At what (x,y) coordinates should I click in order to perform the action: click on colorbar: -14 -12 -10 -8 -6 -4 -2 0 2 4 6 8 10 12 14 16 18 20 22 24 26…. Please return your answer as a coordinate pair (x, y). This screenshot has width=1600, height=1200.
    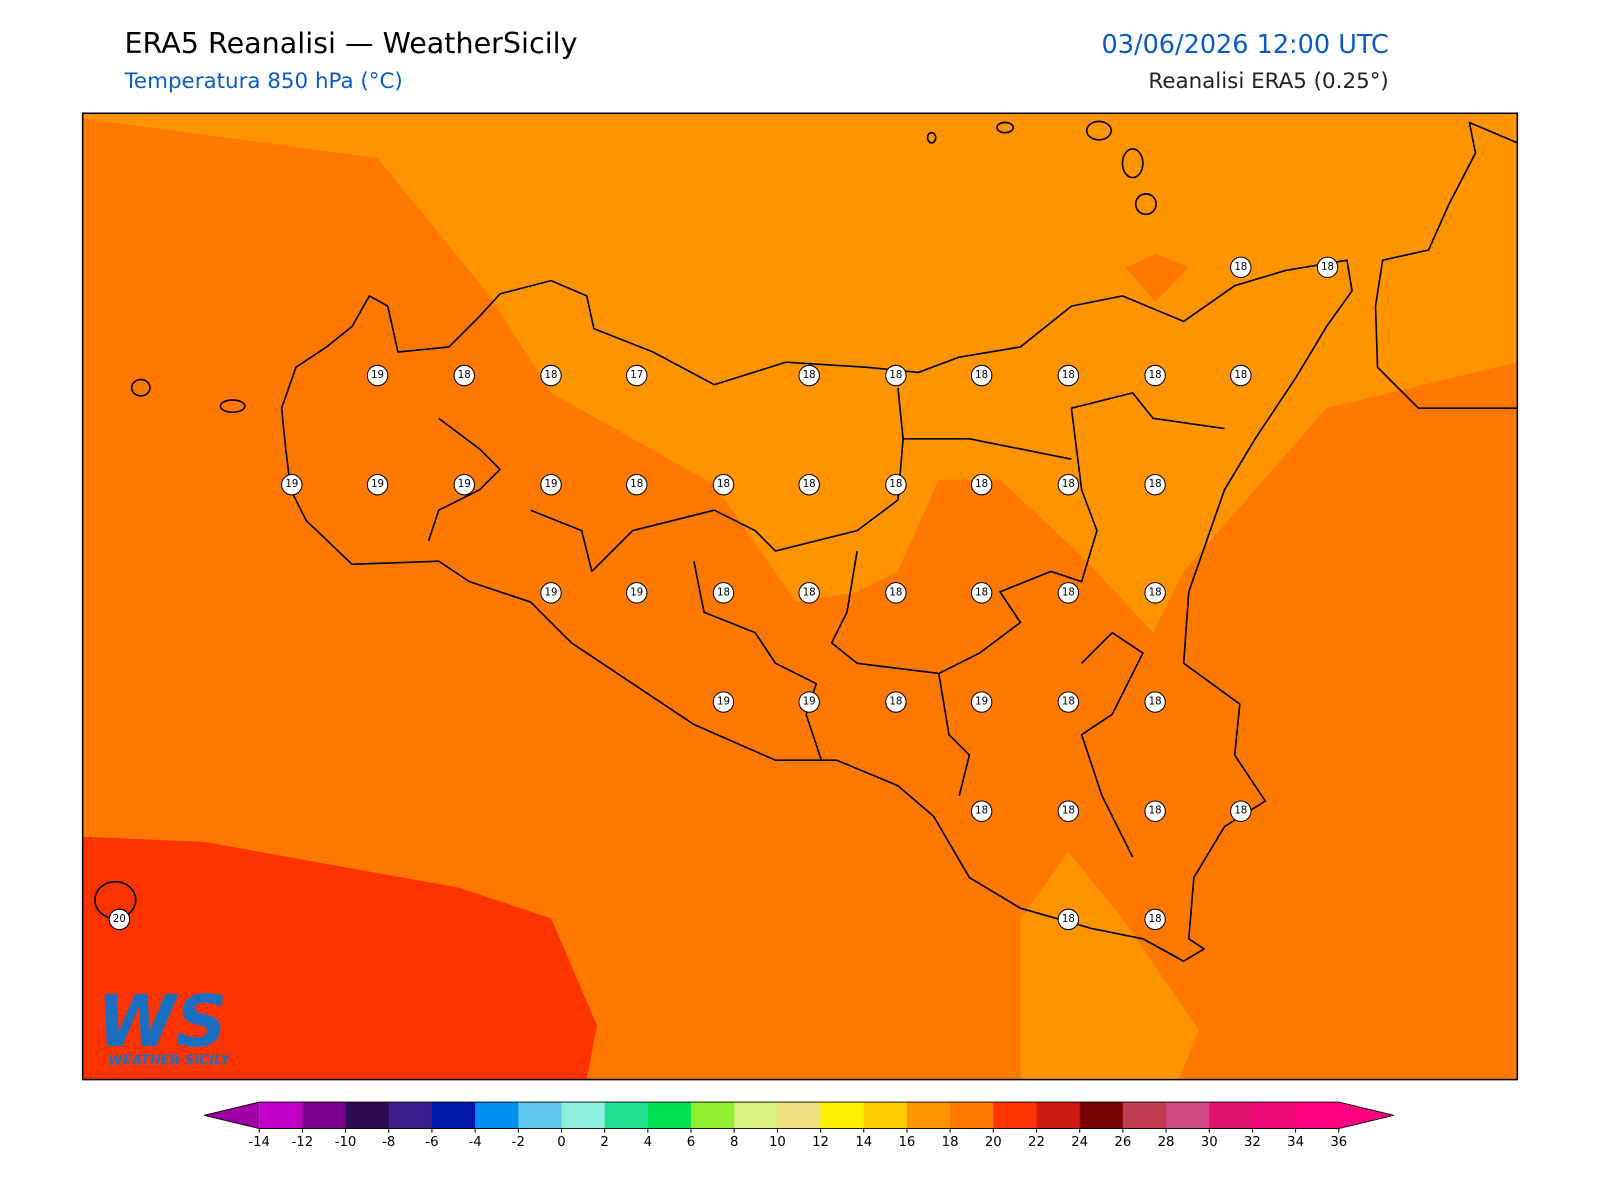
    Looking at the image, I should click on (798, 1125).